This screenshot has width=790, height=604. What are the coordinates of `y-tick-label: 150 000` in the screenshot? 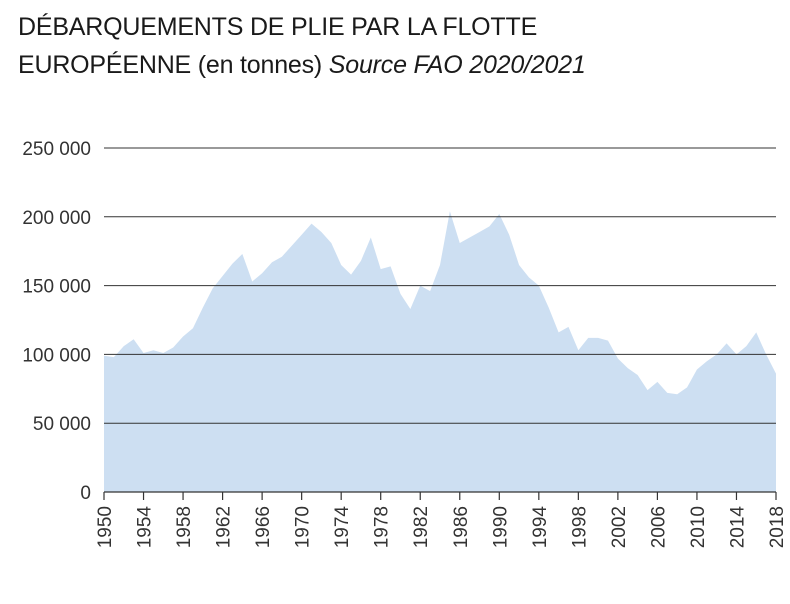 It's located at (56, 287).